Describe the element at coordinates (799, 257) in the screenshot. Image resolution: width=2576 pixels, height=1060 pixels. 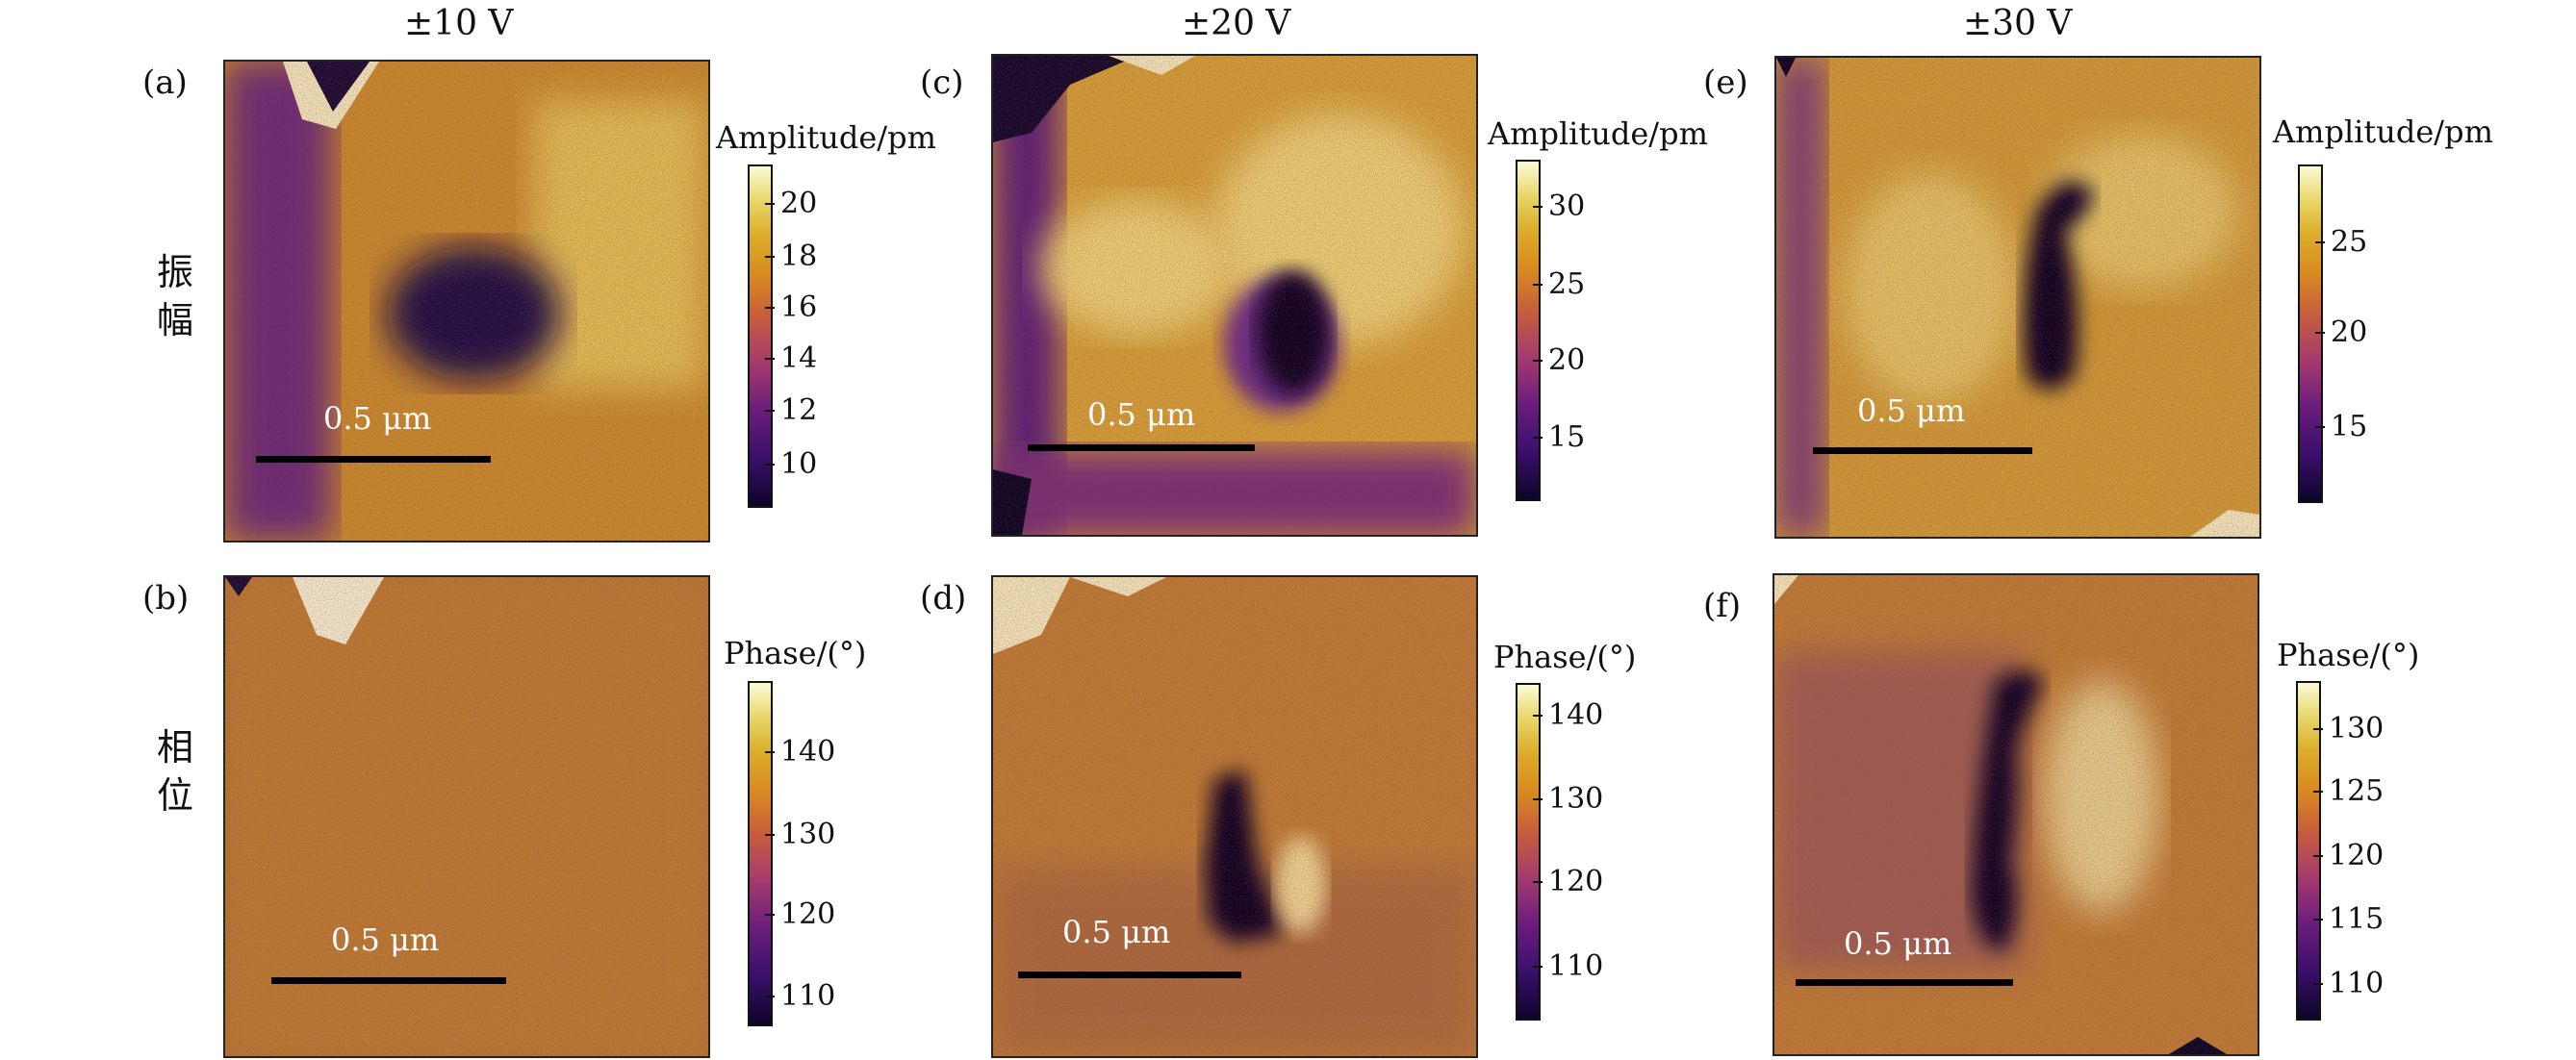
I see `colorbar-tick-label: 18` at that location.